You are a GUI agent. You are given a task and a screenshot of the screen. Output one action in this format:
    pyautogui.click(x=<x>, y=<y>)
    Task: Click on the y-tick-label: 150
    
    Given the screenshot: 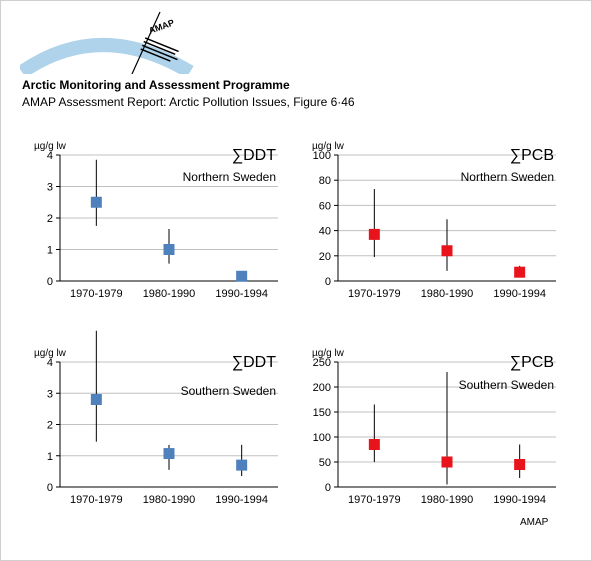 What is the action you would take?
    pyautogui.click(x=322, y=413)
    